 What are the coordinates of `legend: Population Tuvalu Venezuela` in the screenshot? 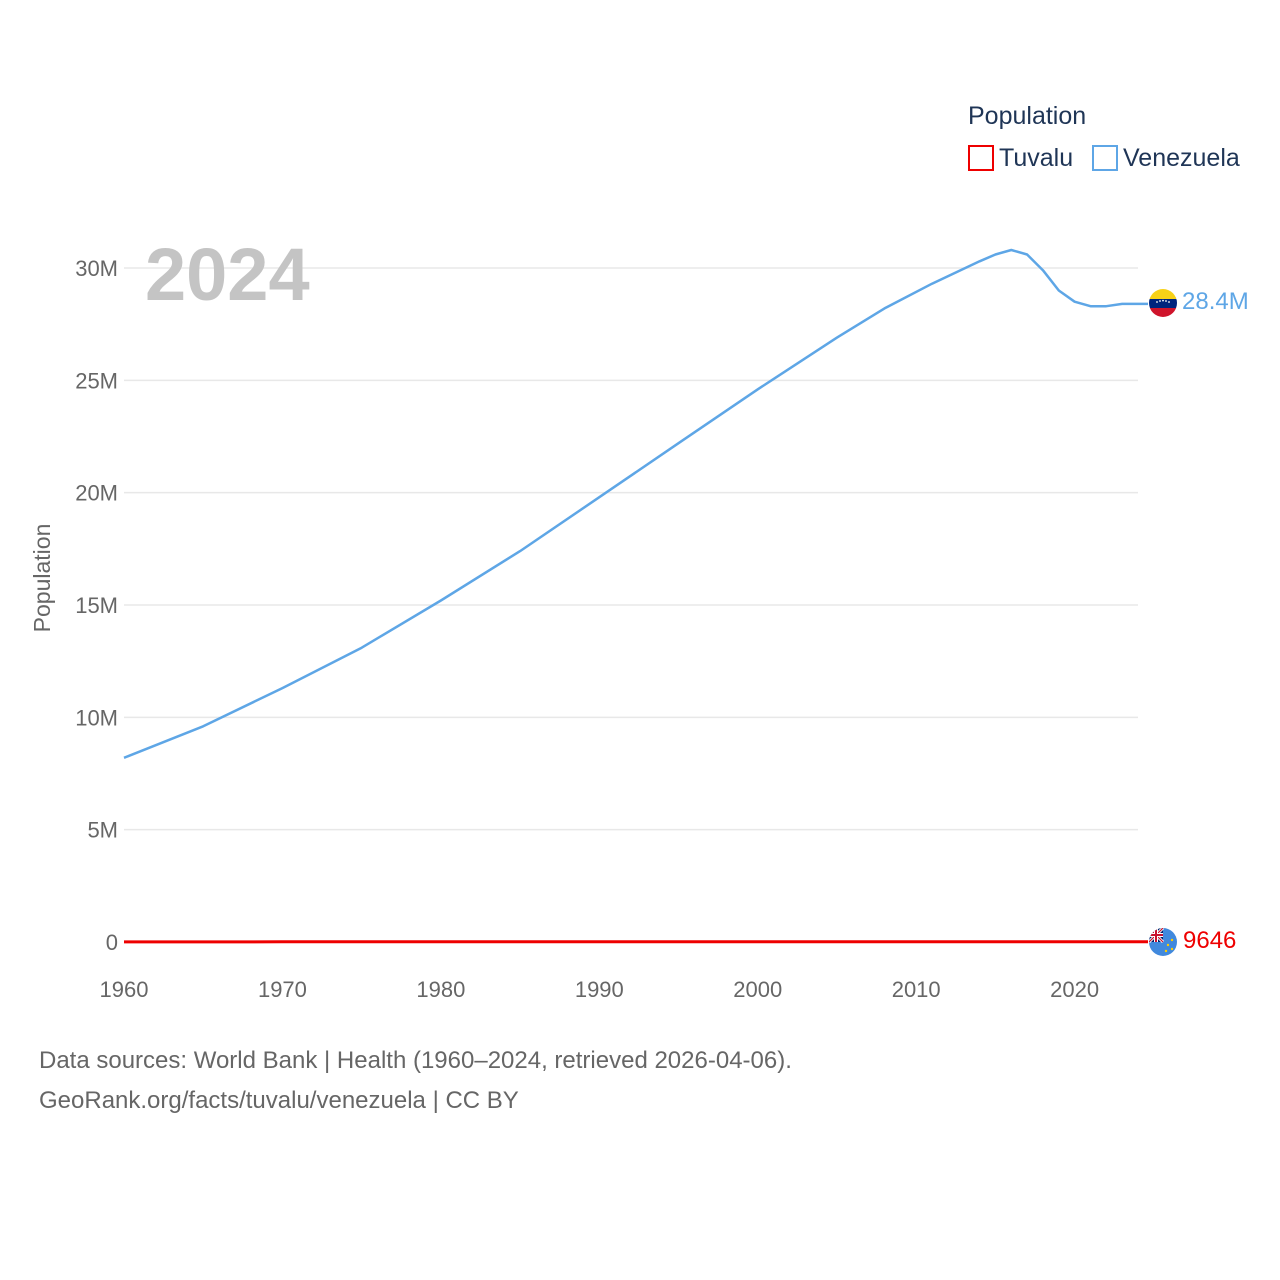 It's located at (1104, 137).